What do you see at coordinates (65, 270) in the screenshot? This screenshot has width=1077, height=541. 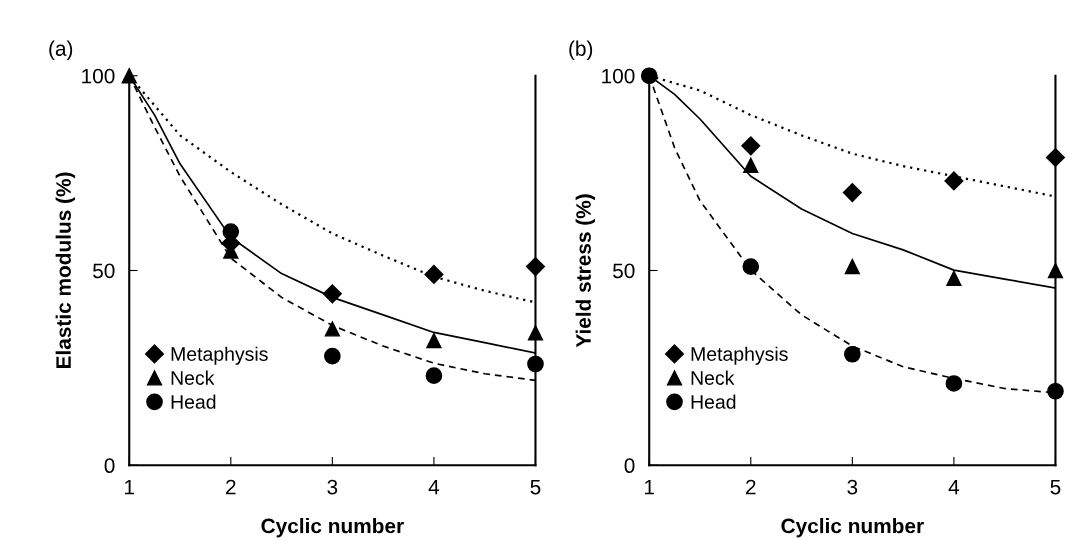 I see `y-axis-title: Elastic modulus (%)` at bounding box center [65, 270].